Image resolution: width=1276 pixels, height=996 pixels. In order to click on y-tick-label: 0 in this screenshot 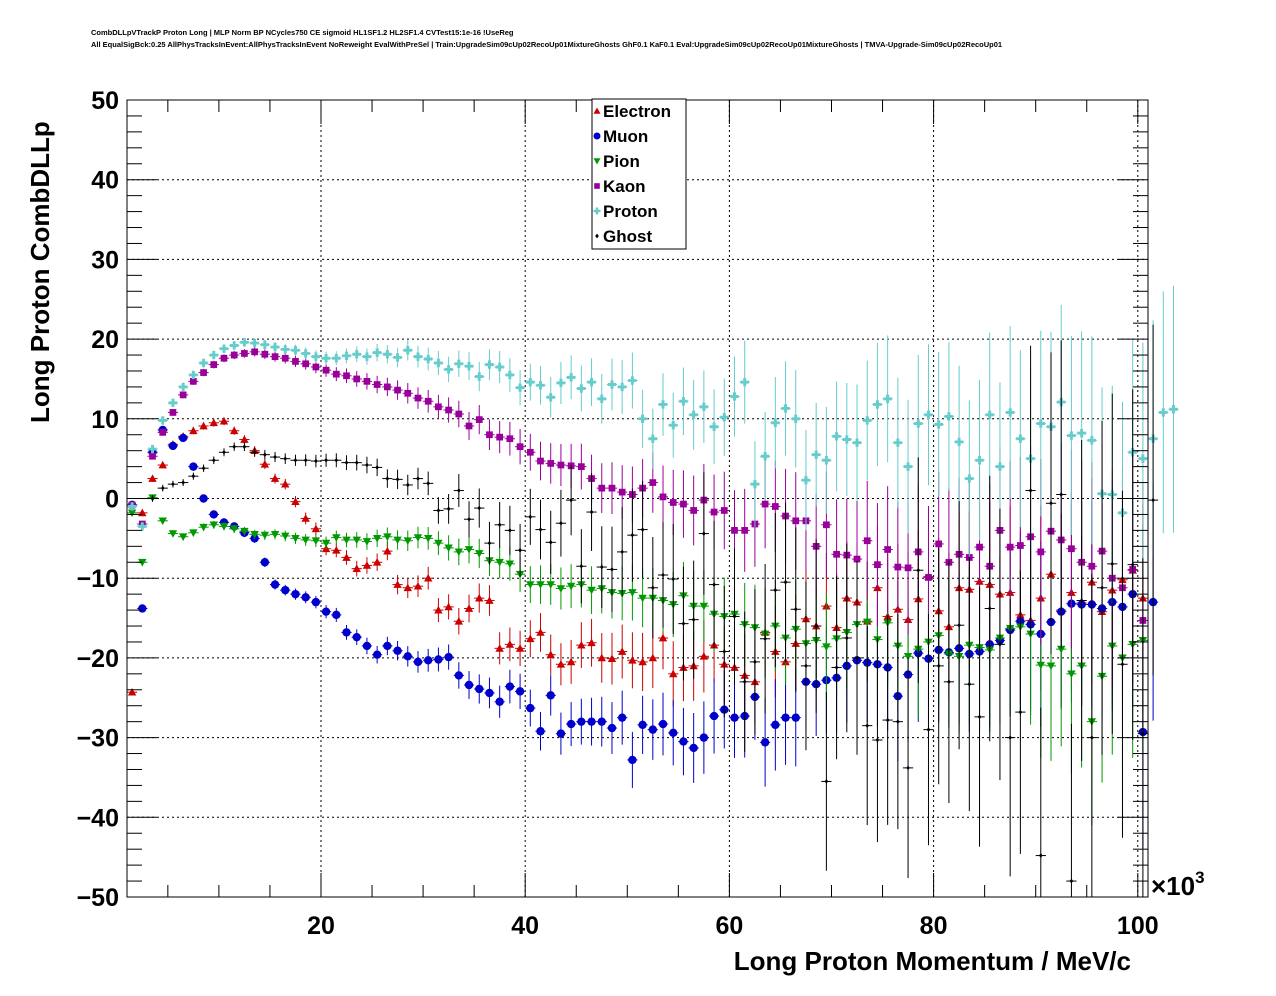, I will do `click(112, 500)`.